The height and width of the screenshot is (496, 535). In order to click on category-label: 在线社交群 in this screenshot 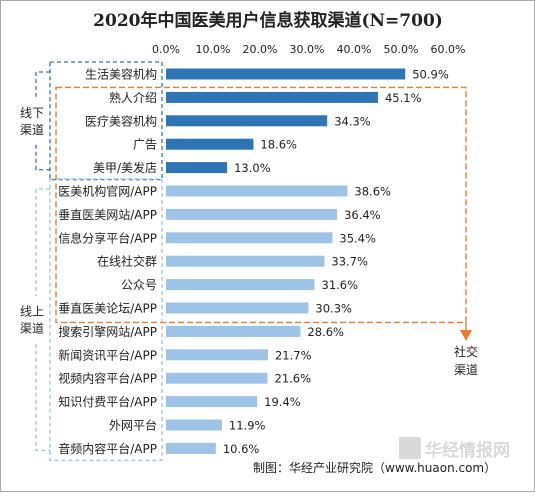, I will do `click(127, 261)`.